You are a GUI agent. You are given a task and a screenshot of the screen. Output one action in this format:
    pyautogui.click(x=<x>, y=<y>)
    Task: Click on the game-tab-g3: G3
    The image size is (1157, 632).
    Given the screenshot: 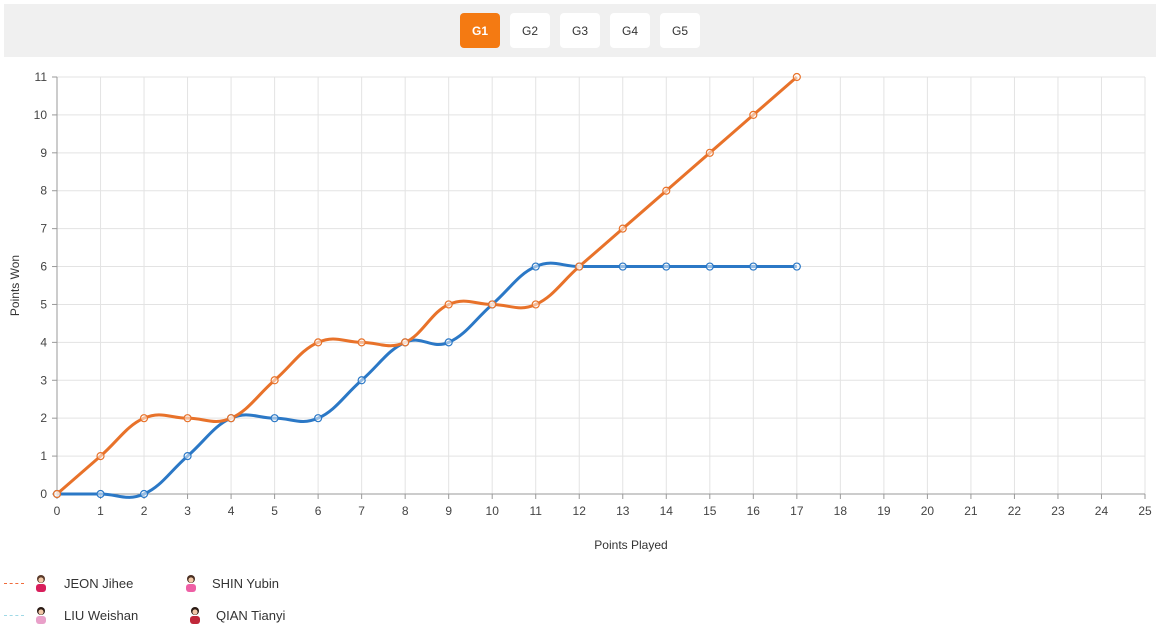 What is the action you would take?
    pyautogui.click(x=580, y=30)
    